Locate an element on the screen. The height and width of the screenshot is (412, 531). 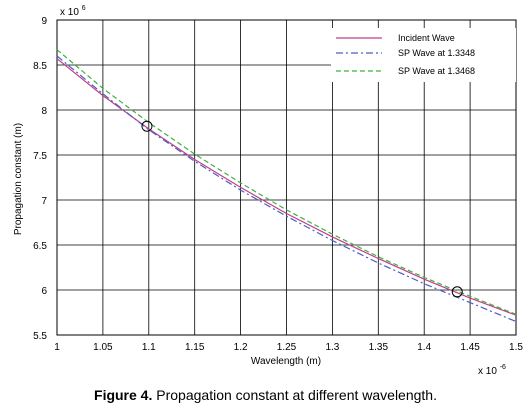
x-multiplier: x 10 -6 is located at coordinates (492, 370).